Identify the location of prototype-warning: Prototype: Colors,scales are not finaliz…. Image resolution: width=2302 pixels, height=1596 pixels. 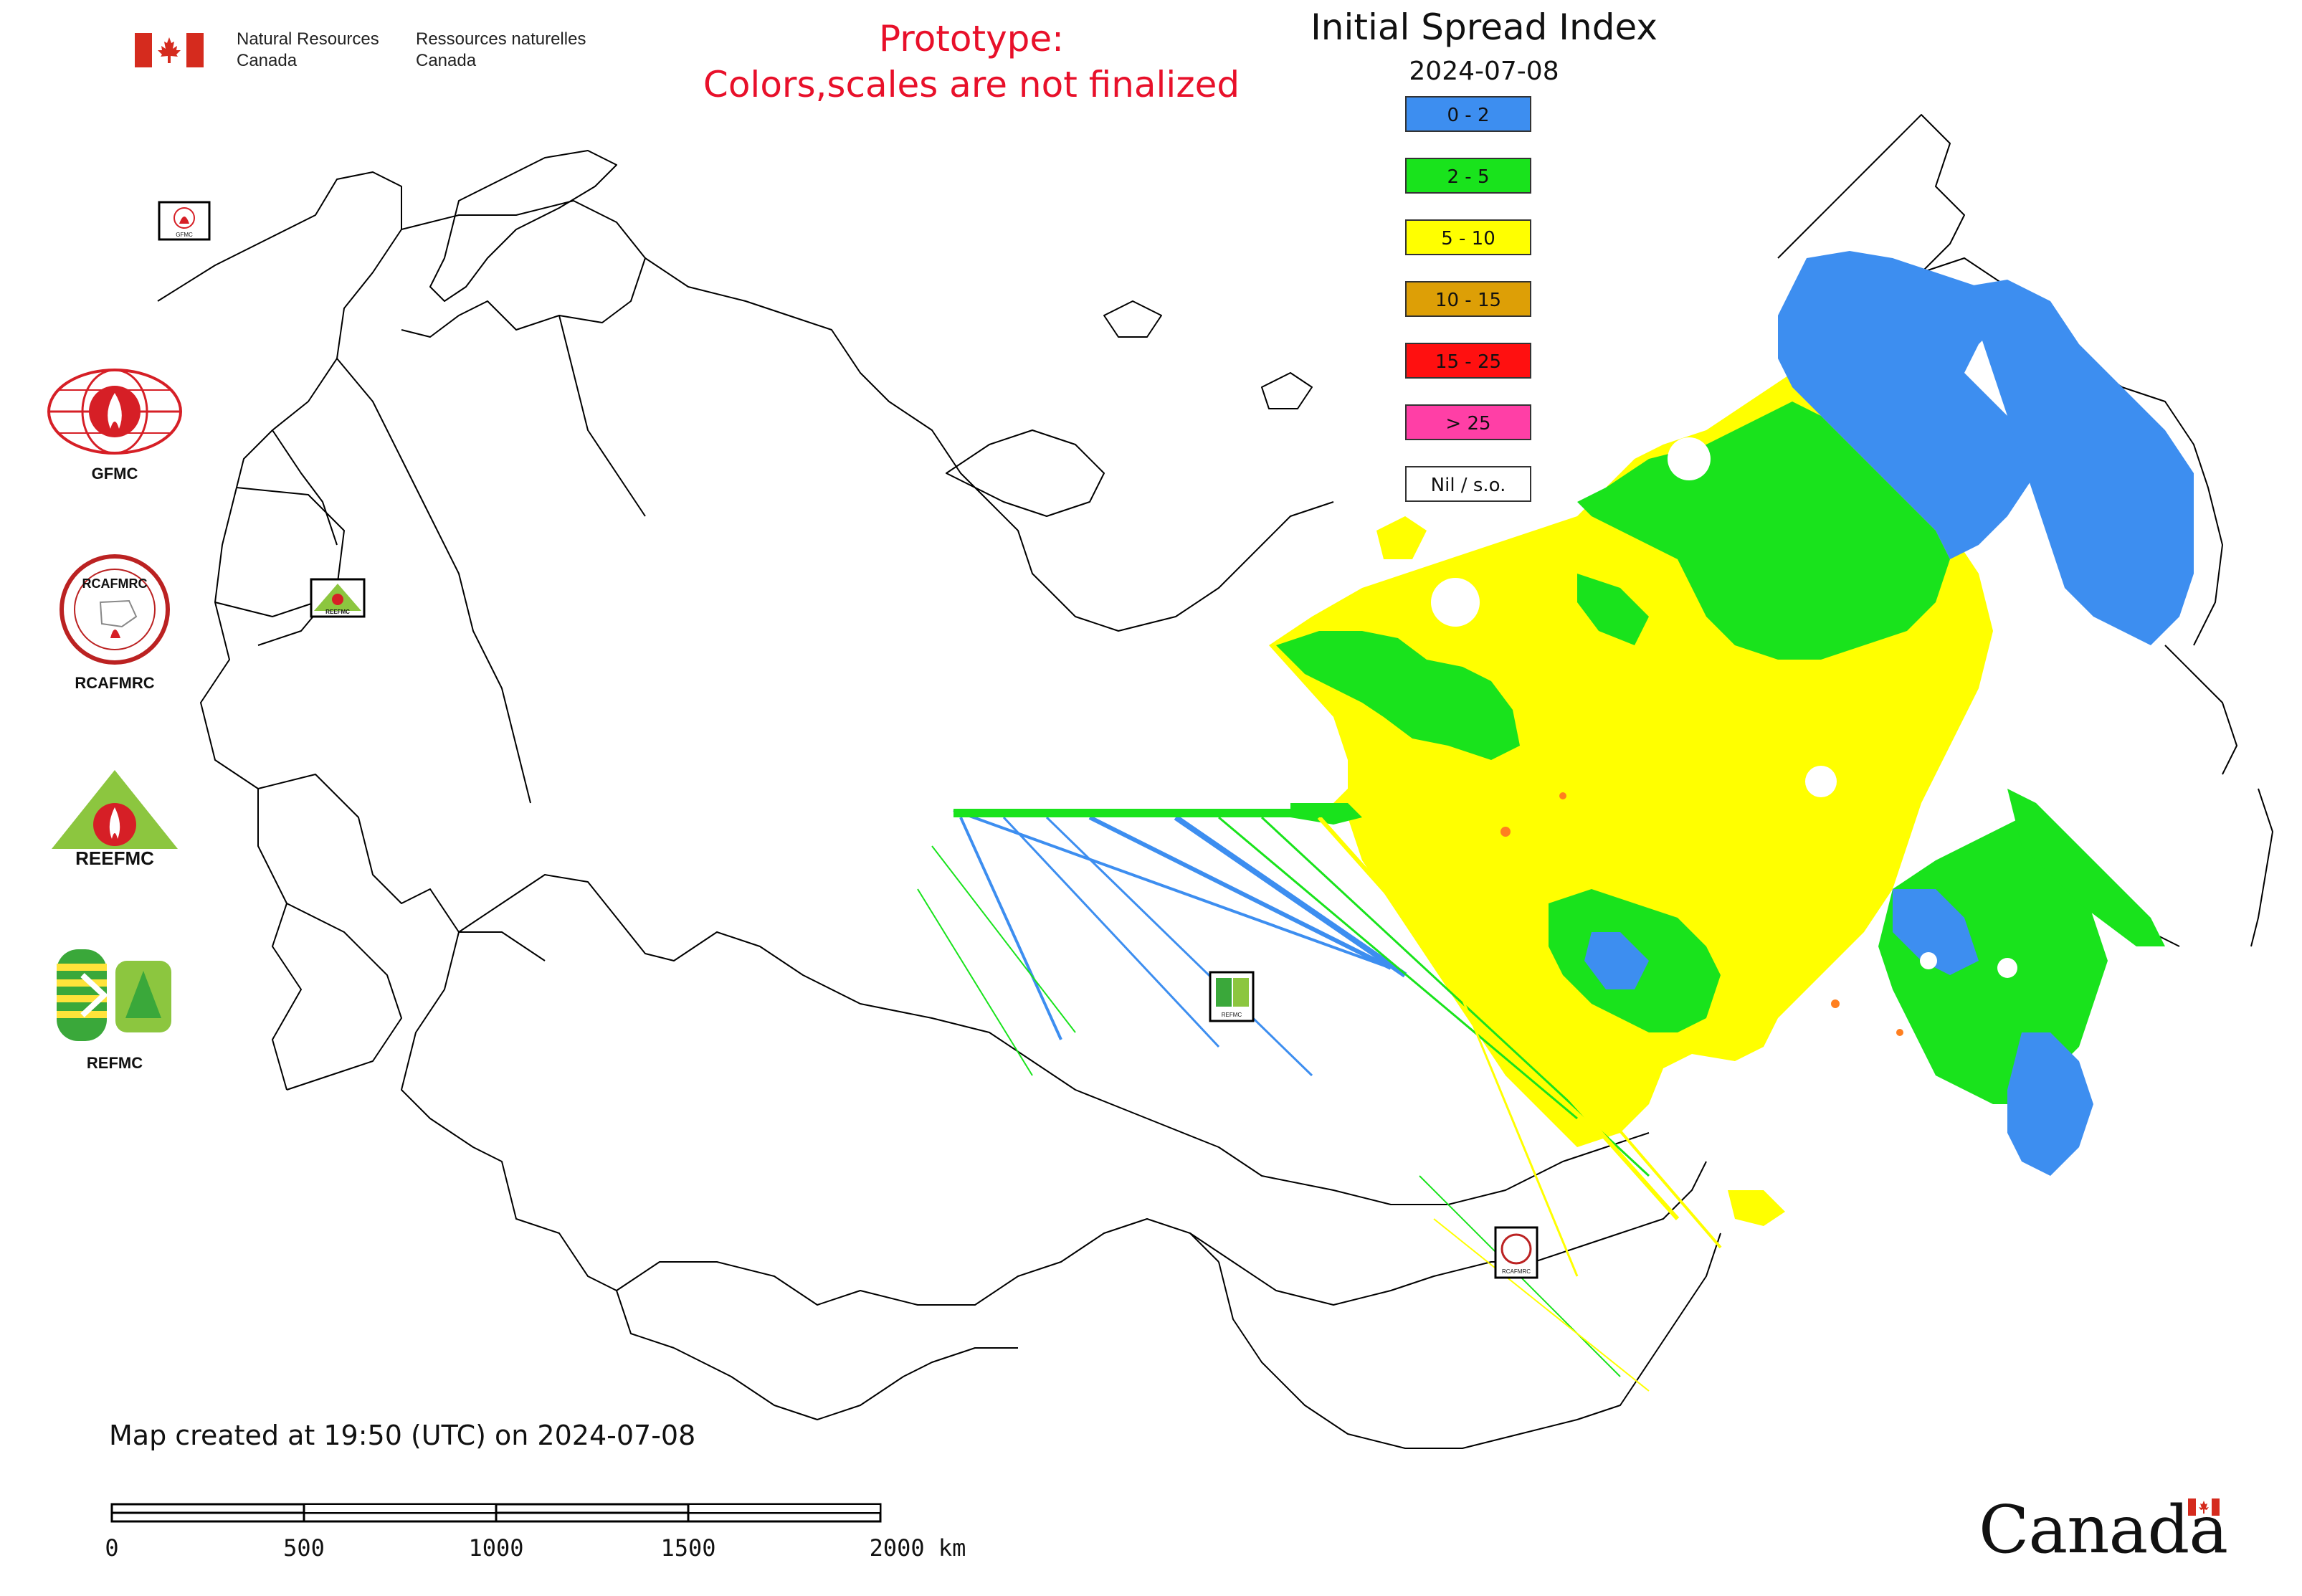
(971, 61).